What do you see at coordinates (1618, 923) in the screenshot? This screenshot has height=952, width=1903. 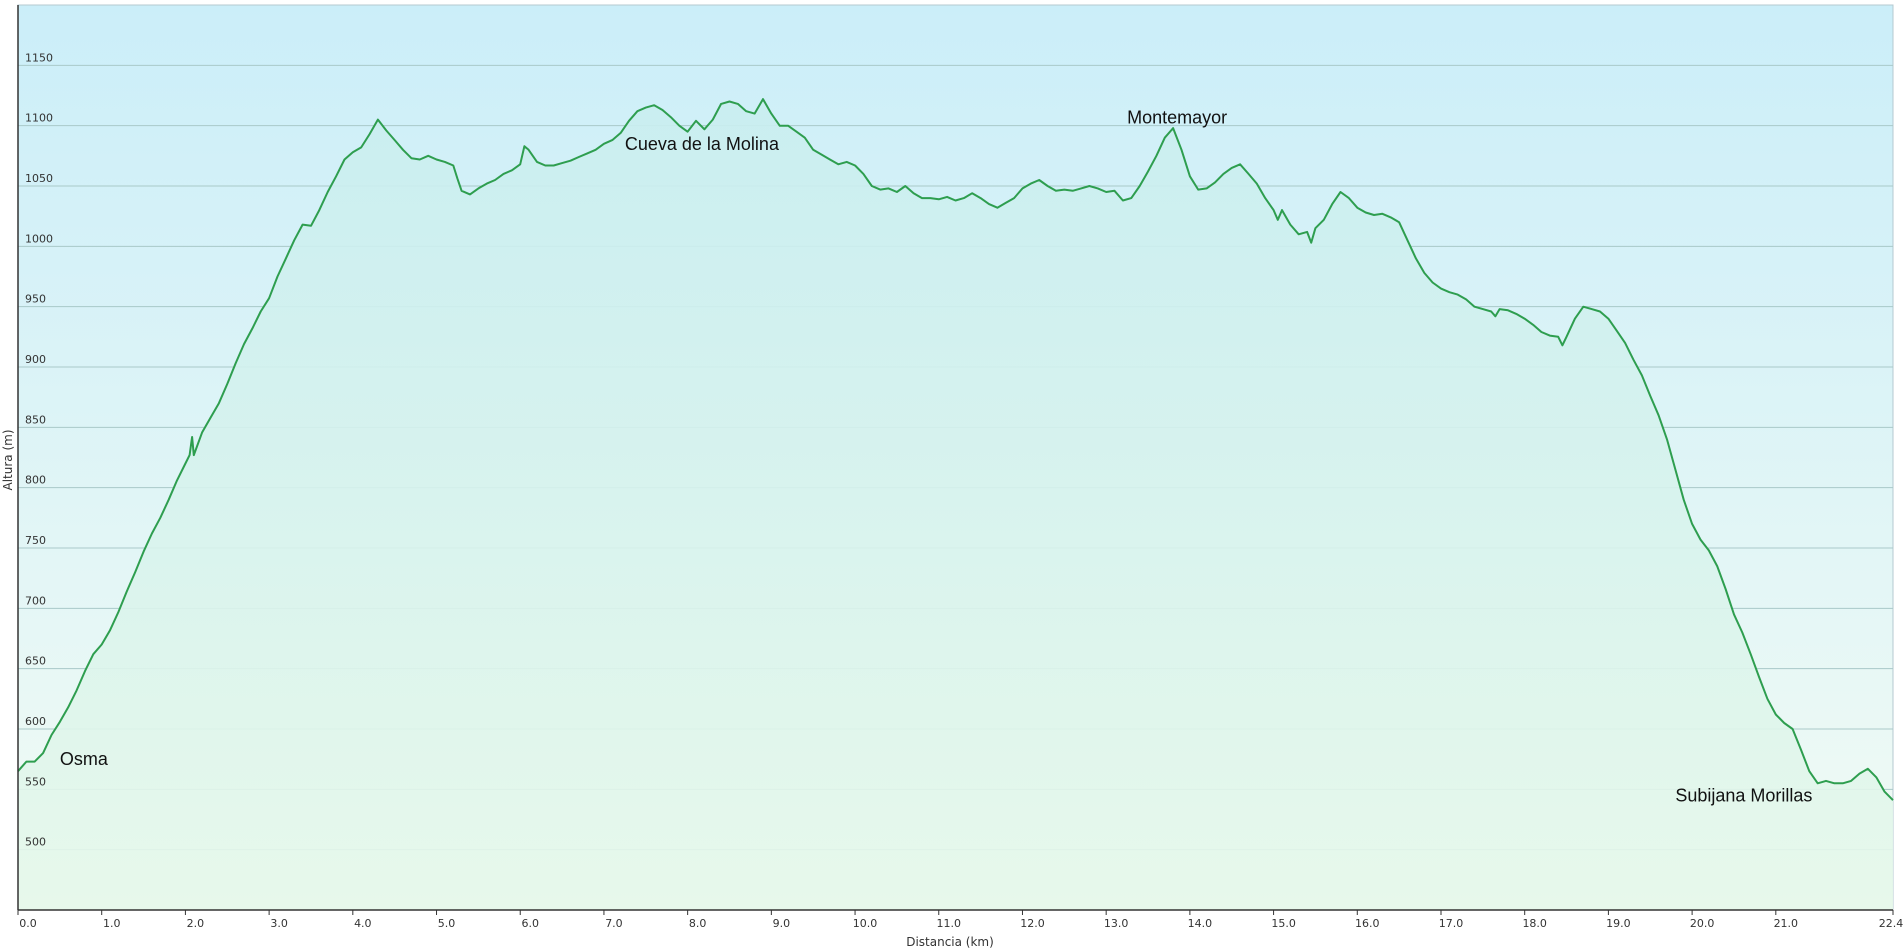 I see `x-tick-label: 19.0` at bounding box center [1618, 923].